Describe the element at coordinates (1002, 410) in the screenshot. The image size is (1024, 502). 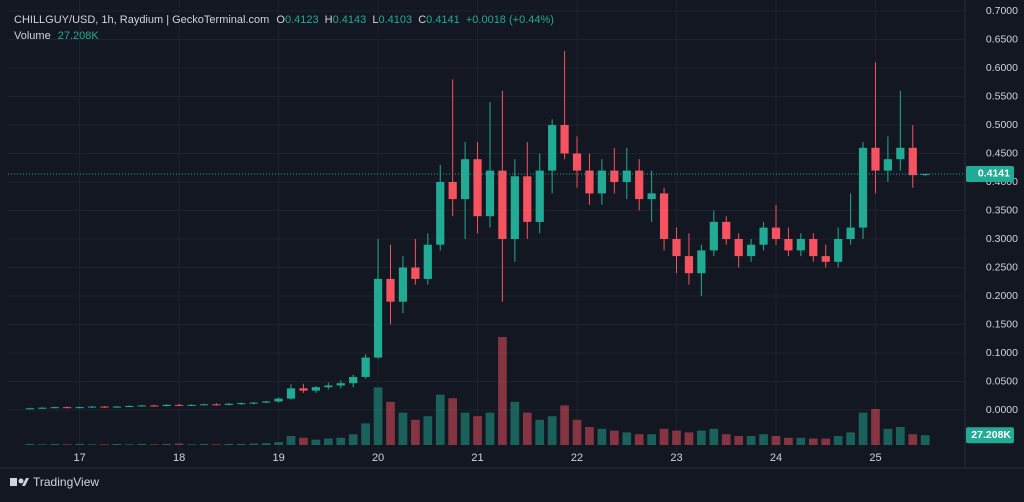
I see `y-tick-label: 0.0000` at that location.